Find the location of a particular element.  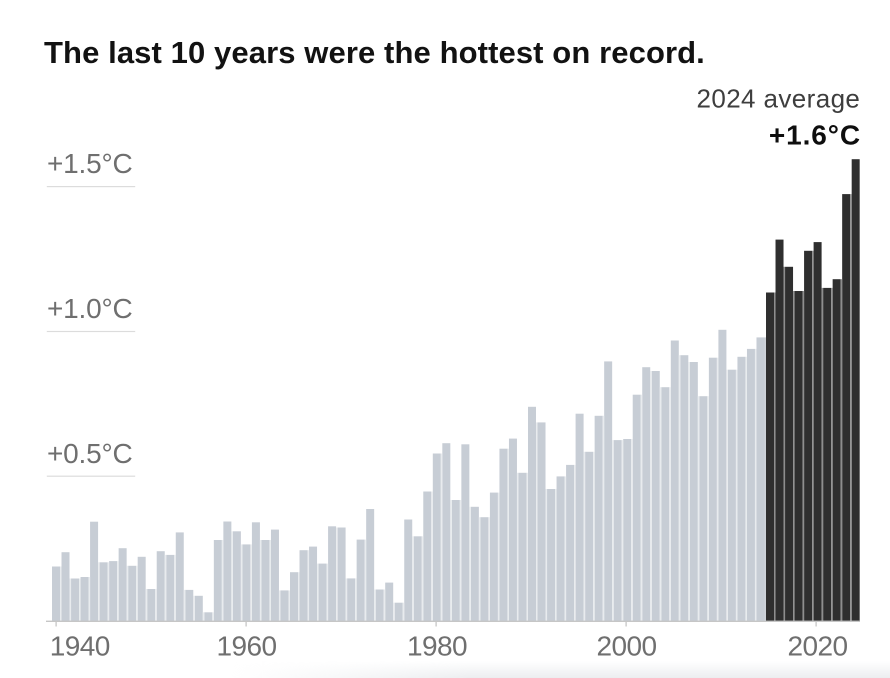

svg-text: +0.5°C is located at coordinates (90, 453).